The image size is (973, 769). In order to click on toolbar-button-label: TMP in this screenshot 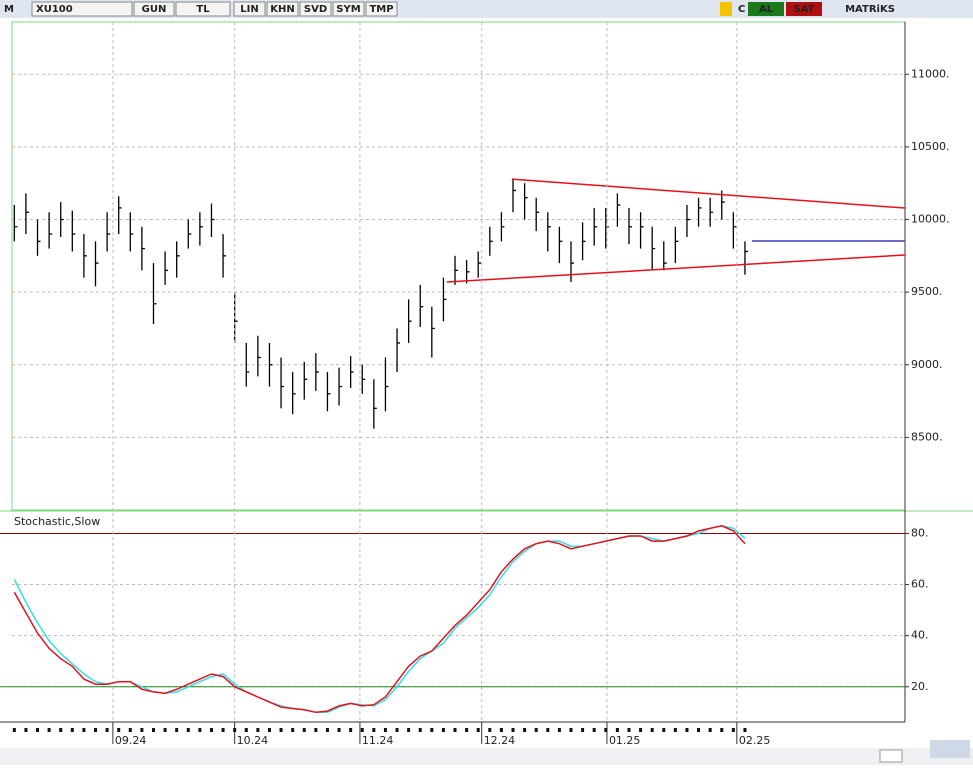, I will do `click(381, 9)`.